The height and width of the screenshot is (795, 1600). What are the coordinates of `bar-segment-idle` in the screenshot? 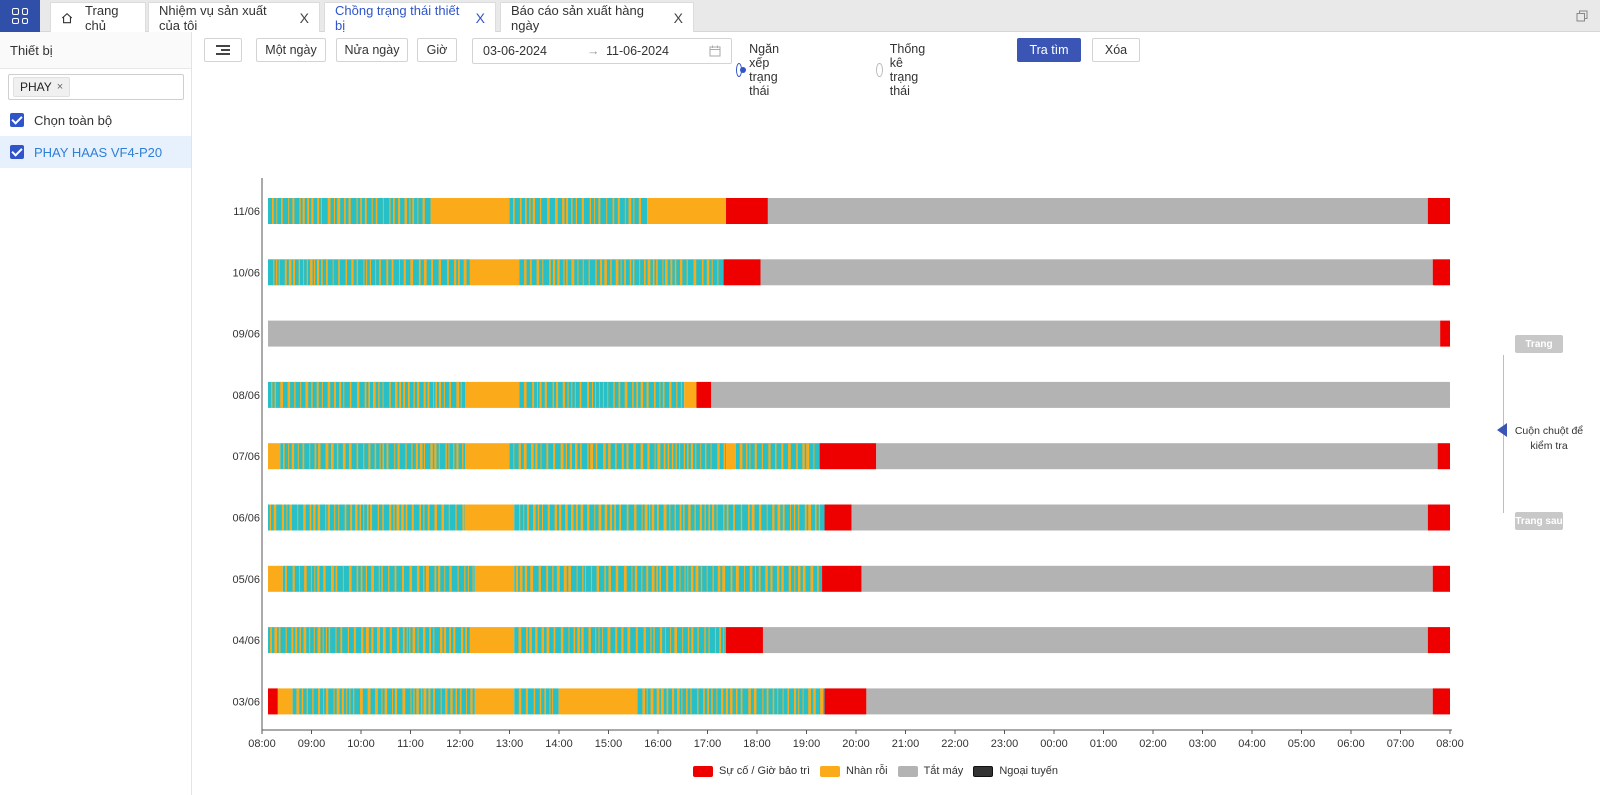 It's located at (285, 701).